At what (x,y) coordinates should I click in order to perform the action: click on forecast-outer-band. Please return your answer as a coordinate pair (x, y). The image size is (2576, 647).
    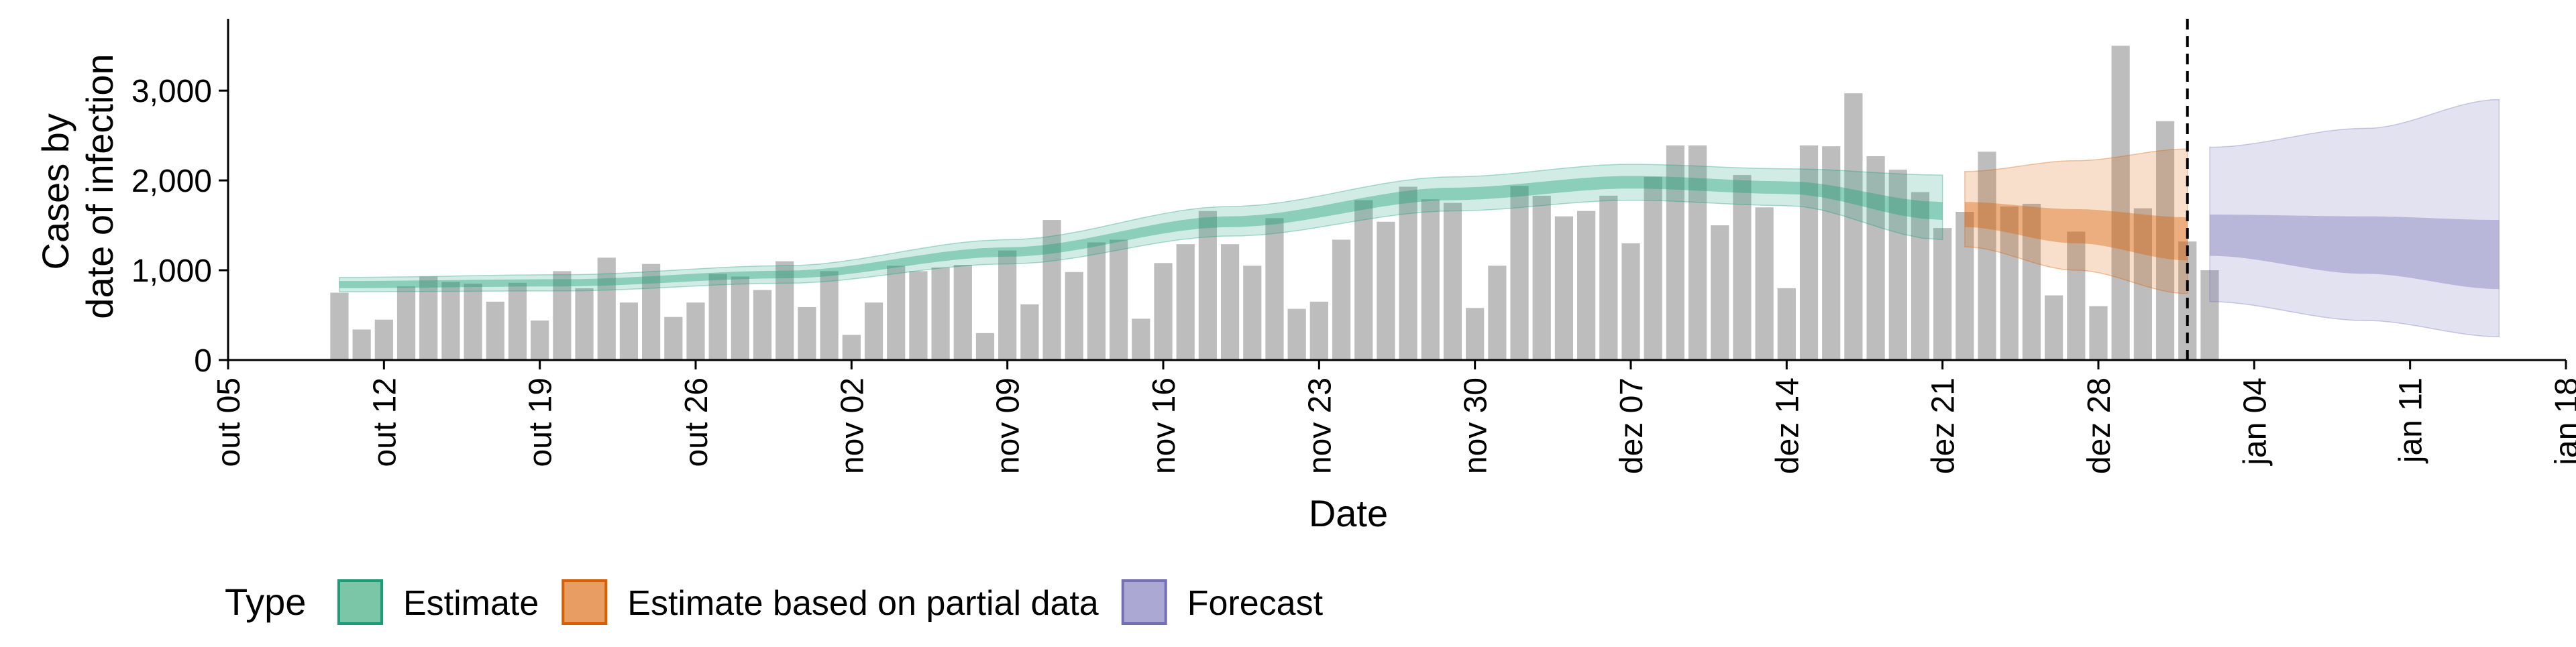
    Looking at the image, I should click on (2354, 218).